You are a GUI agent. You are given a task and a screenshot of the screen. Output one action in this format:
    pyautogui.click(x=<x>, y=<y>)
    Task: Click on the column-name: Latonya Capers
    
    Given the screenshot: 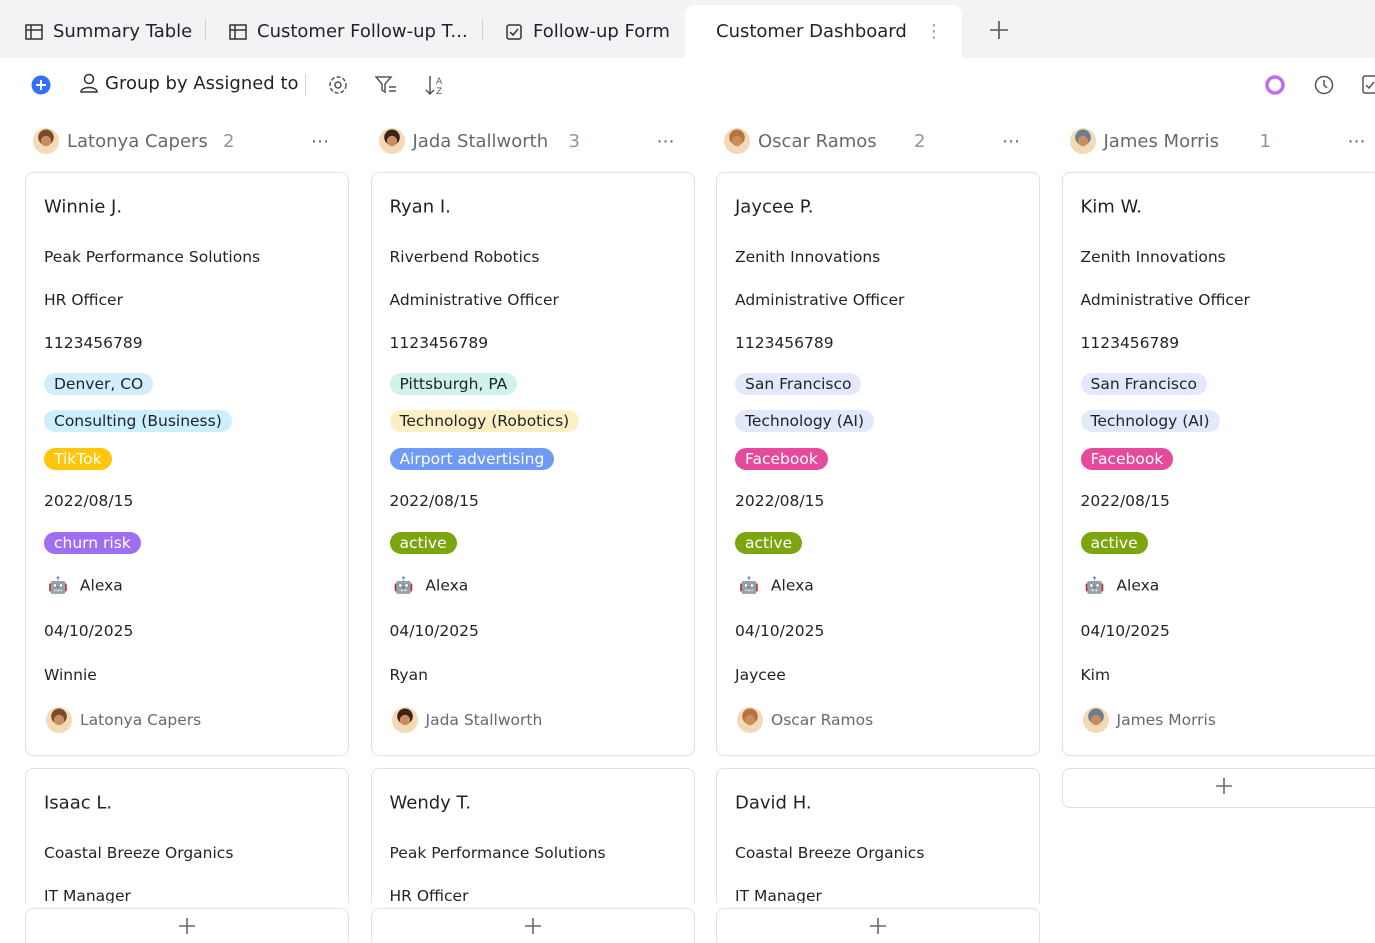 What is the action you would take?
    pyautogui.click(x=137, y=141)
    